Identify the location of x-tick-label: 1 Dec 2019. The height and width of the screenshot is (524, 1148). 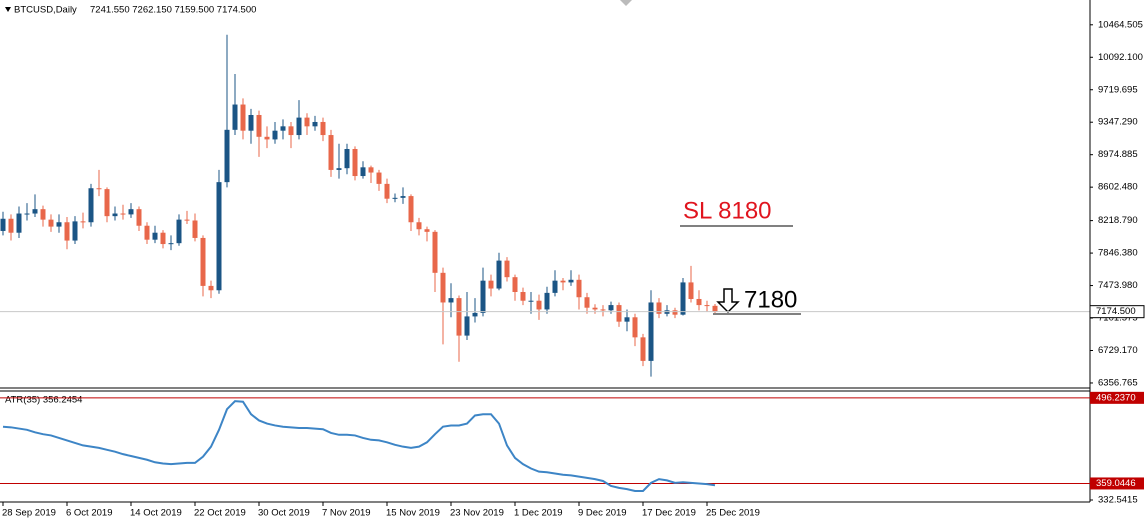
(538, 513).